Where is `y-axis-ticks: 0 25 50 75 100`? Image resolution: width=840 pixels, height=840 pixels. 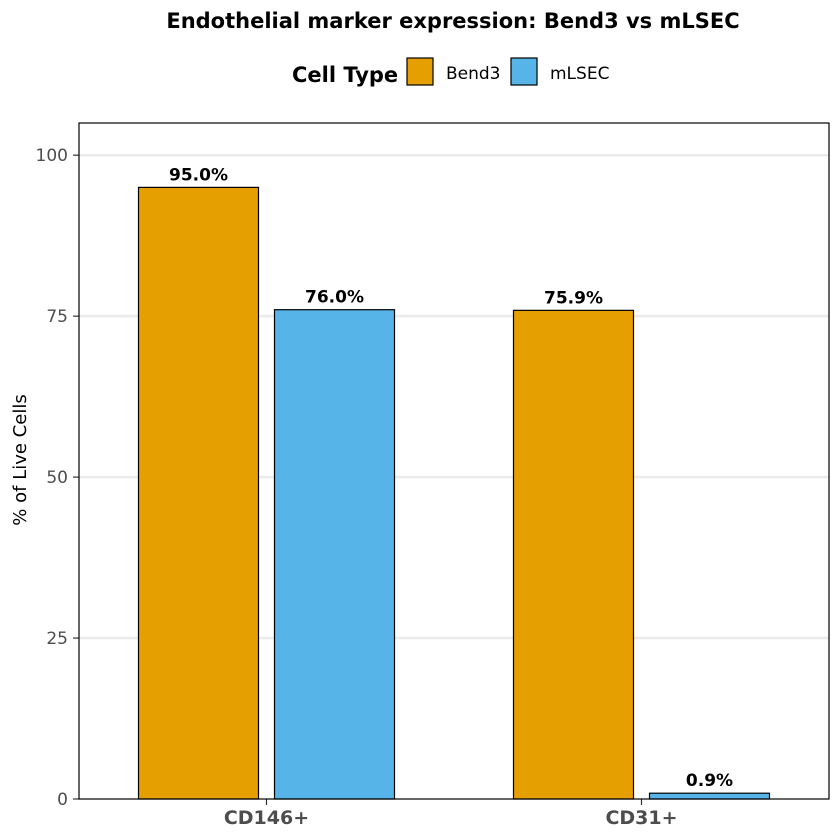
y-axis-ticks: 0 25 50 75 100 is located at coordinates (57, 478).